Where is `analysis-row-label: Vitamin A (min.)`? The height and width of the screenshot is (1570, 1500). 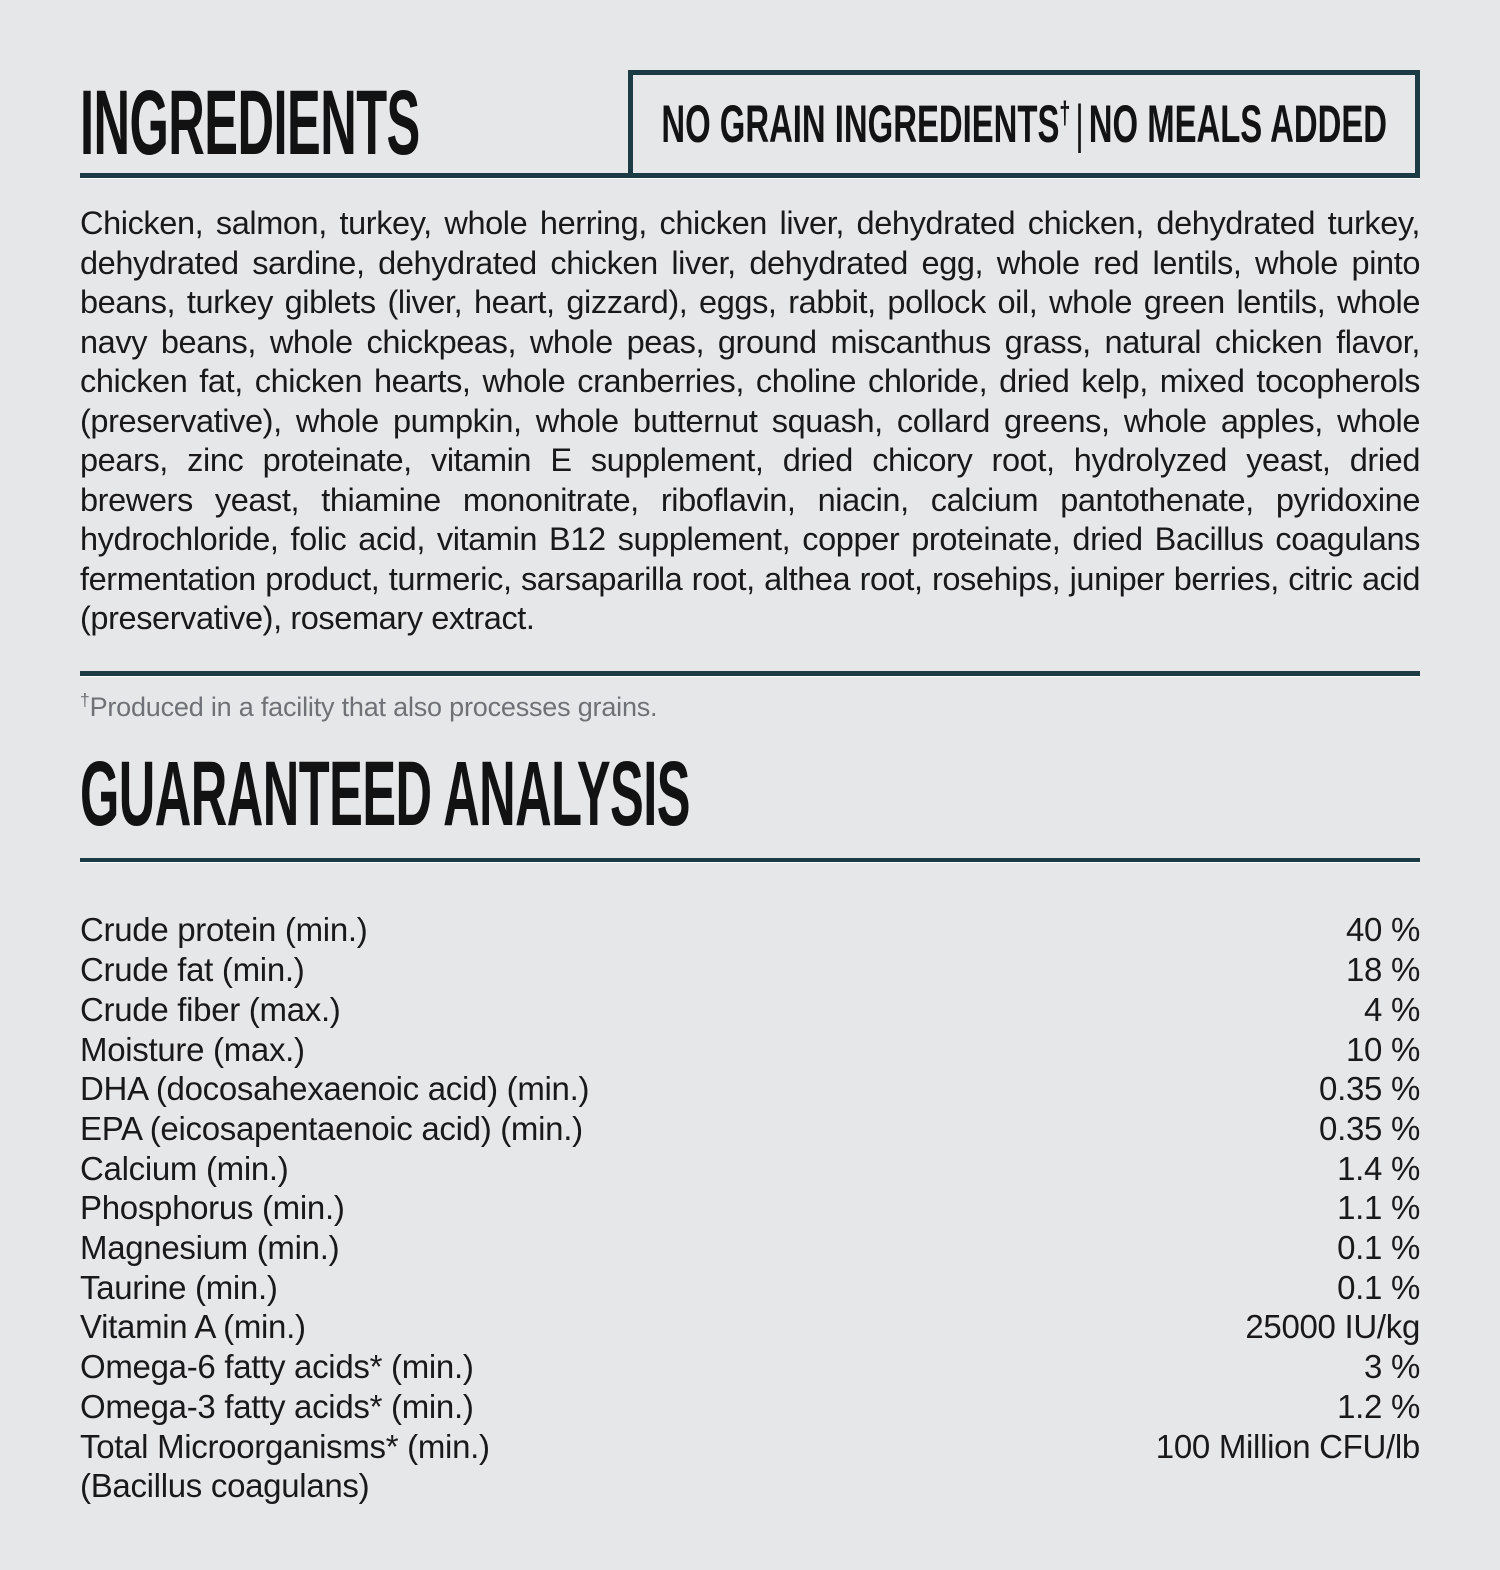 analysis-row-label: Vitamin A (min.) is located at coordinates (193, 1327).